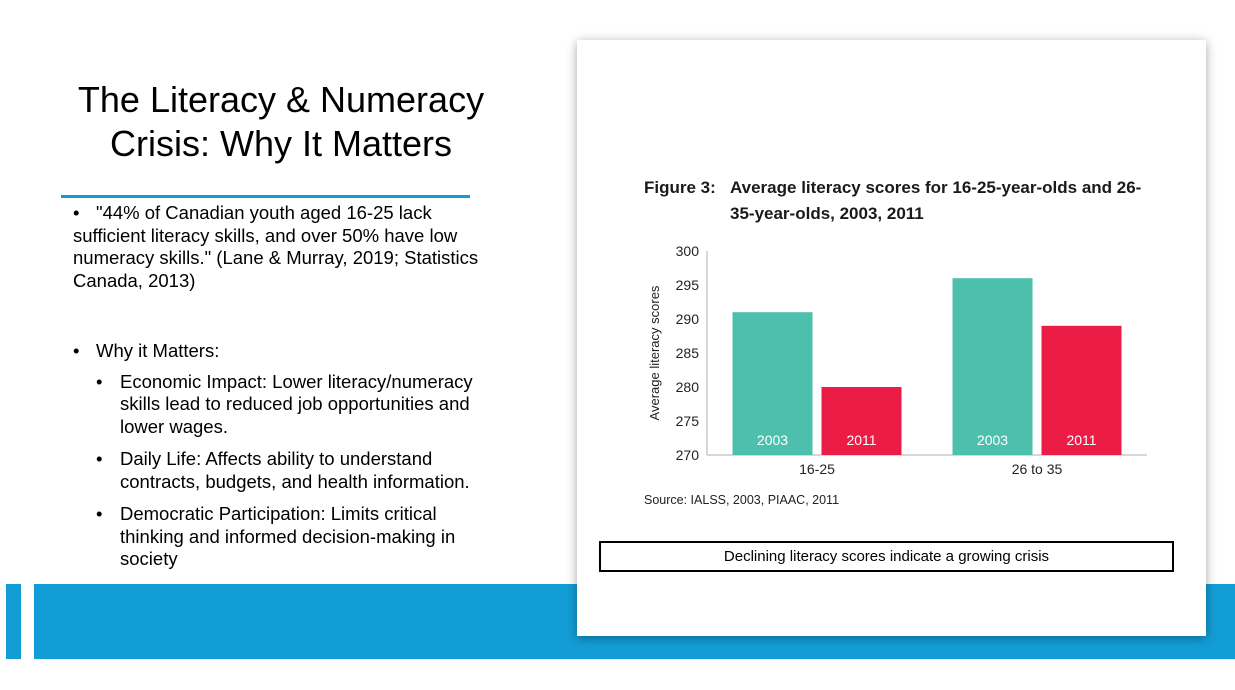 This screenshot has width=1235, height=690. Describe the element at coordinates (688, 319) in the screenshot. I see `y-tick-label: 290` at that location.